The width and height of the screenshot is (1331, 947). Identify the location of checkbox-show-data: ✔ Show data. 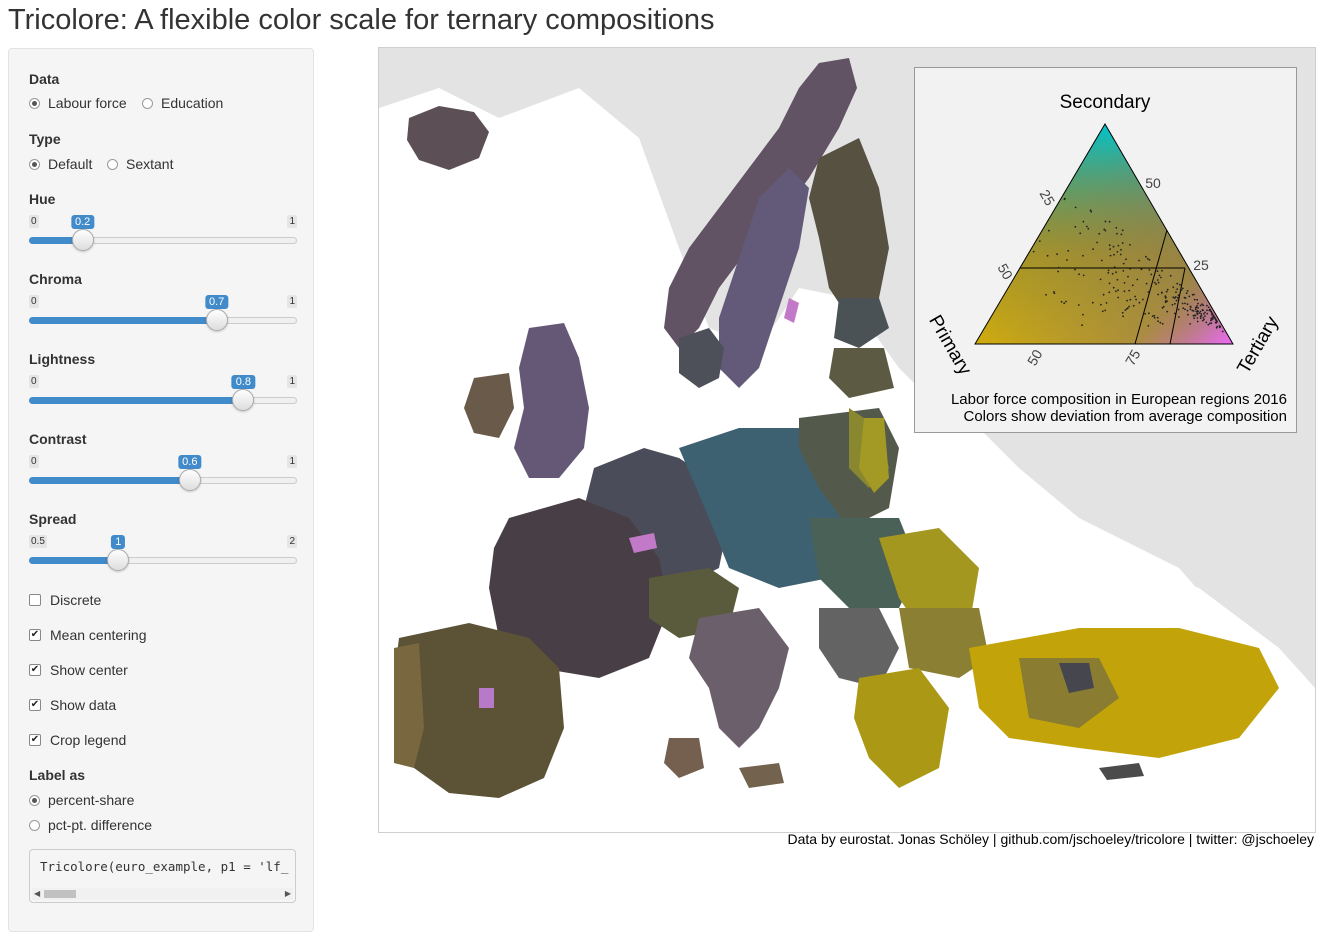
(72, 705).